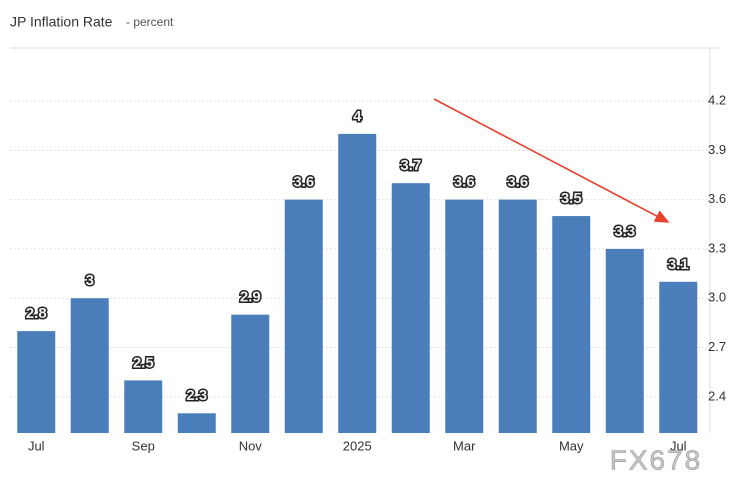 This screenshot has width=737, height=497. I want to click on x-tick-label: Sep, so click(143, 445).